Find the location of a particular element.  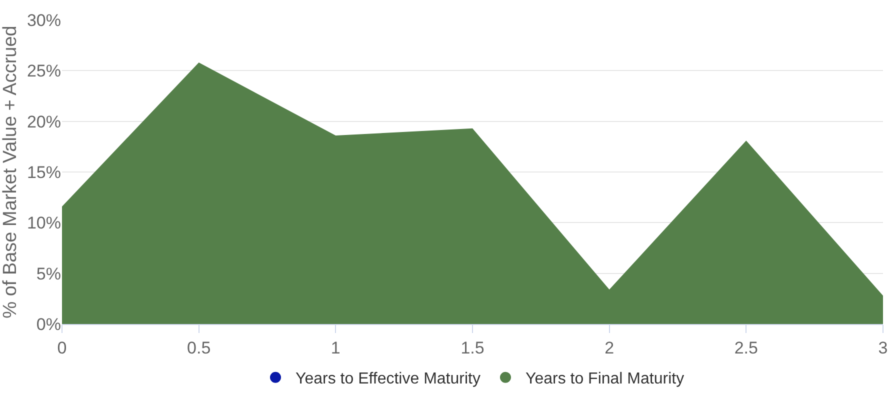

x-tick-label: 1.5 is located at coordinates (472, 348).